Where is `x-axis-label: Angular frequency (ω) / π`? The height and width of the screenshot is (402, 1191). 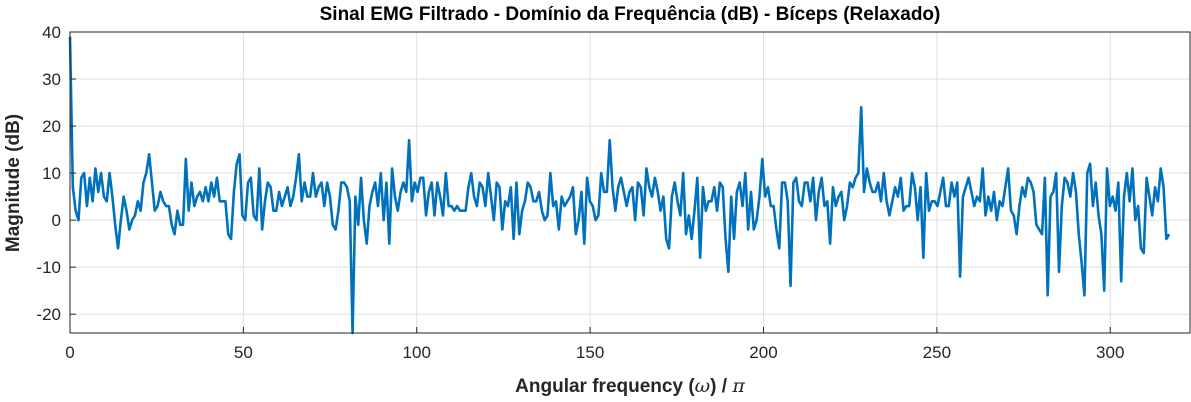
x-axis-label: Angular frequency (ω) / π is located at coordinates (630, 386).